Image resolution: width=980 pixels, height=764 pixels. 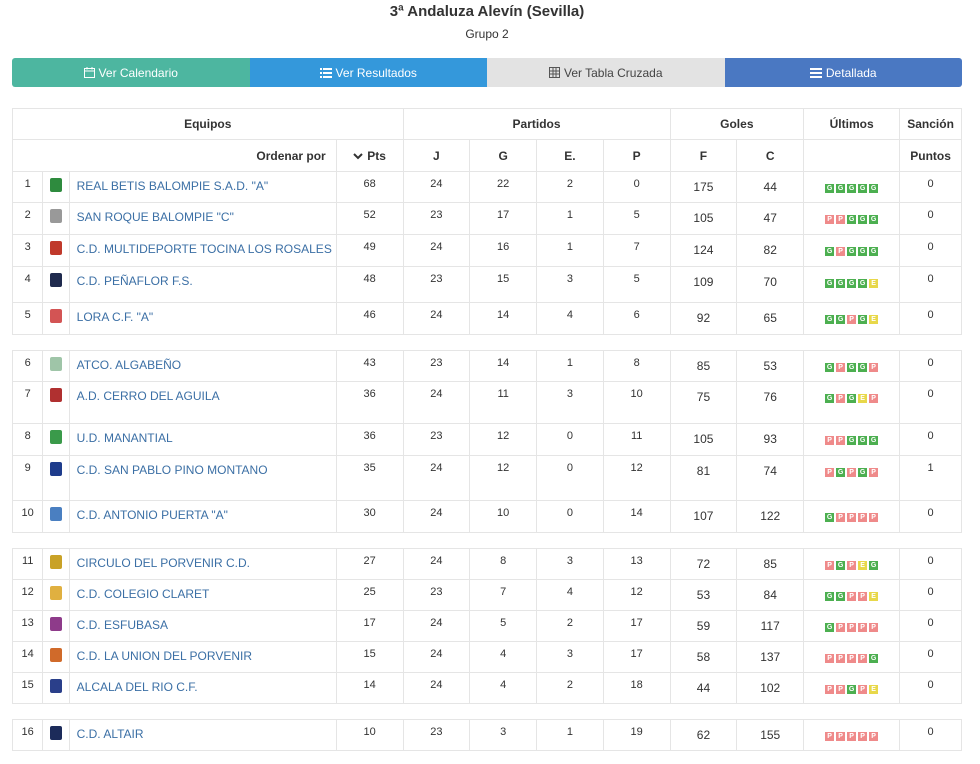 What do you see at coordinates (815, 72) in the screenshot?
I see `detail-list-icon` at bounding box center [815, 72].